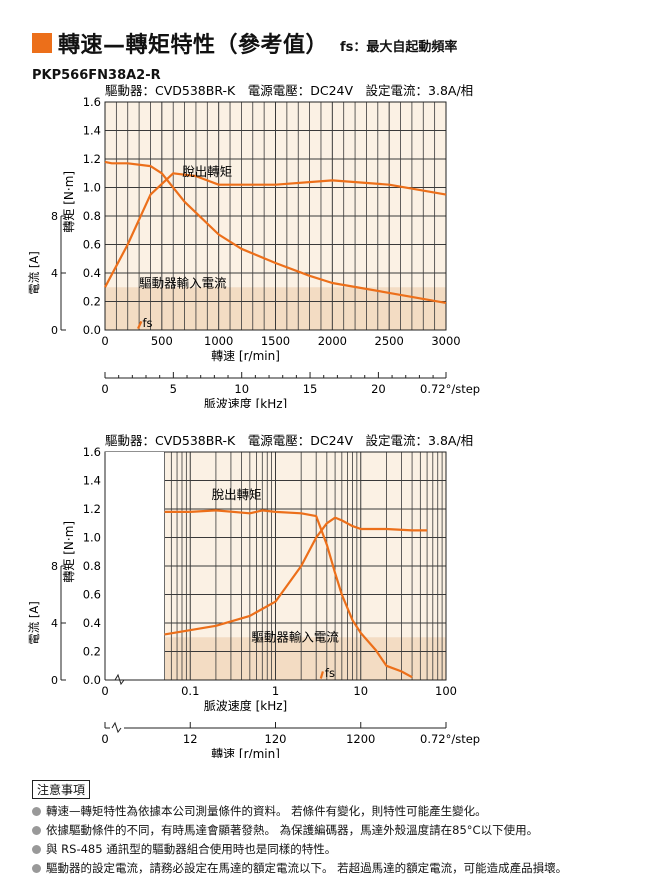  I want to click on x-tick-label: 500, so click(162, 341).